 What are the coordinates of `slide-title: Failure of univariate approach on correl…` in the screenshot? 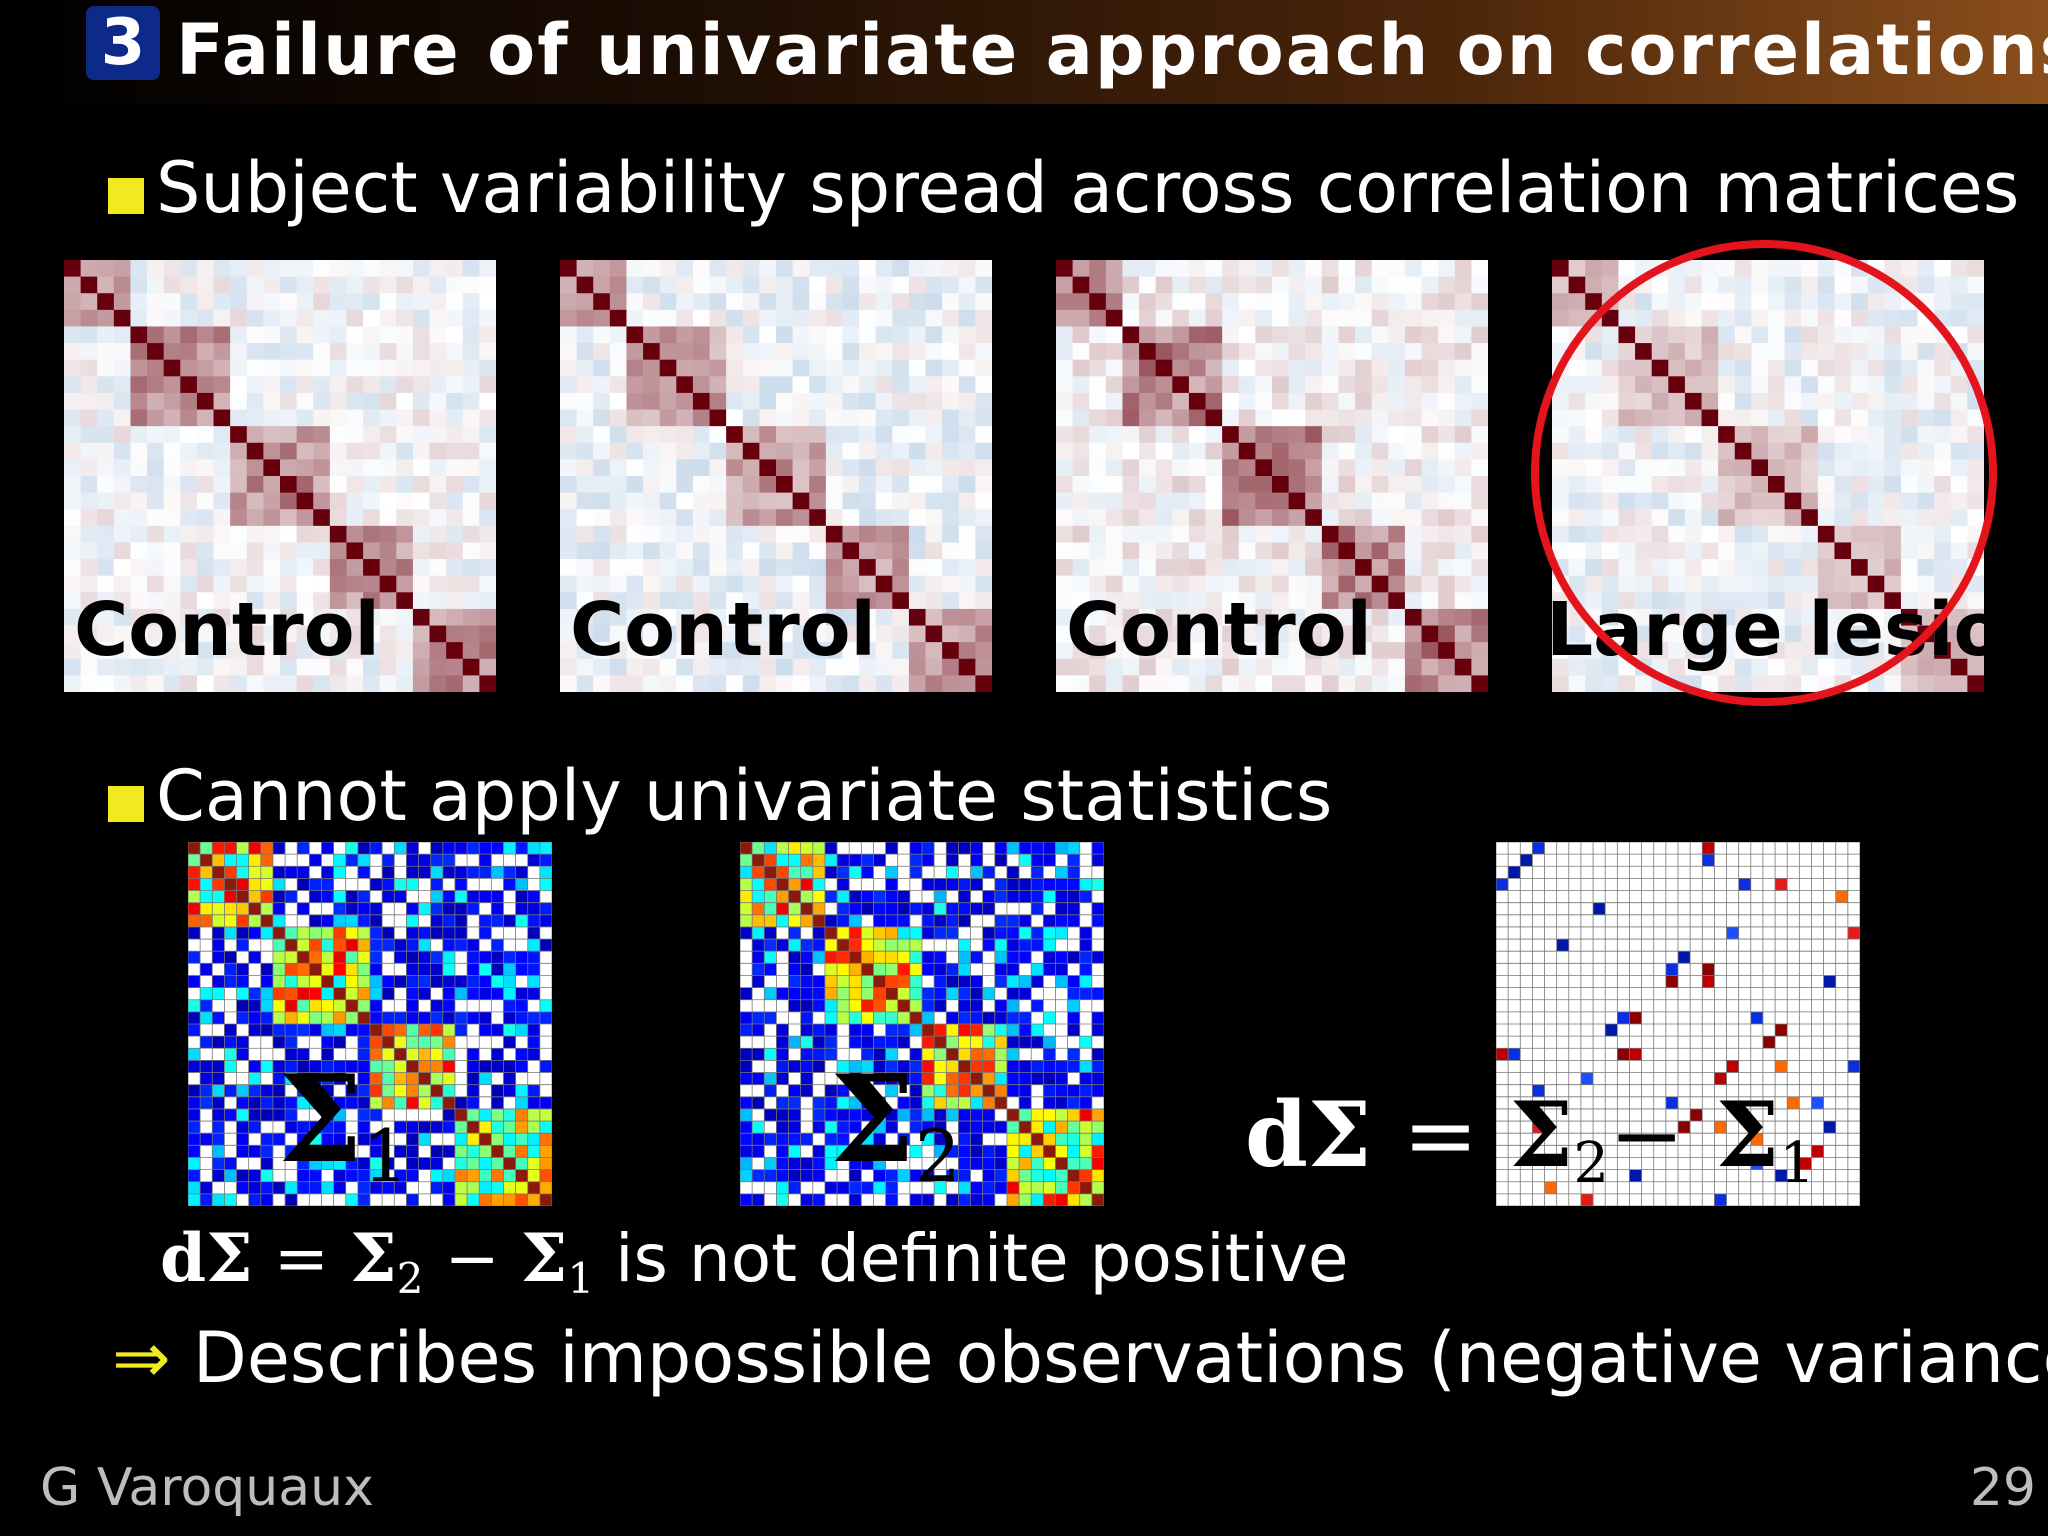 It's located at (1112, 50).